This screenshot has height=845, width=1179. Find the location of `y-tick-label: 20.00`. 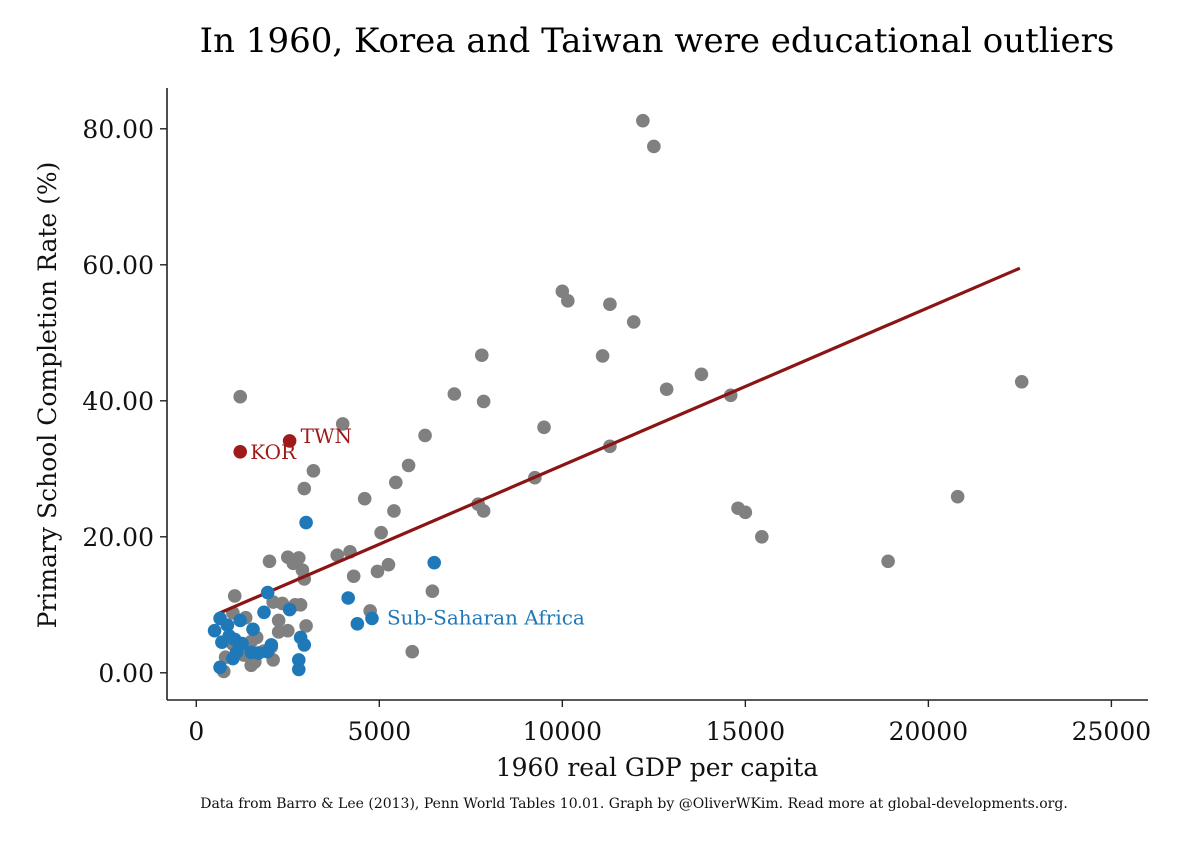

y-tick-label: 20.00 is located at coordinates (118, 537).